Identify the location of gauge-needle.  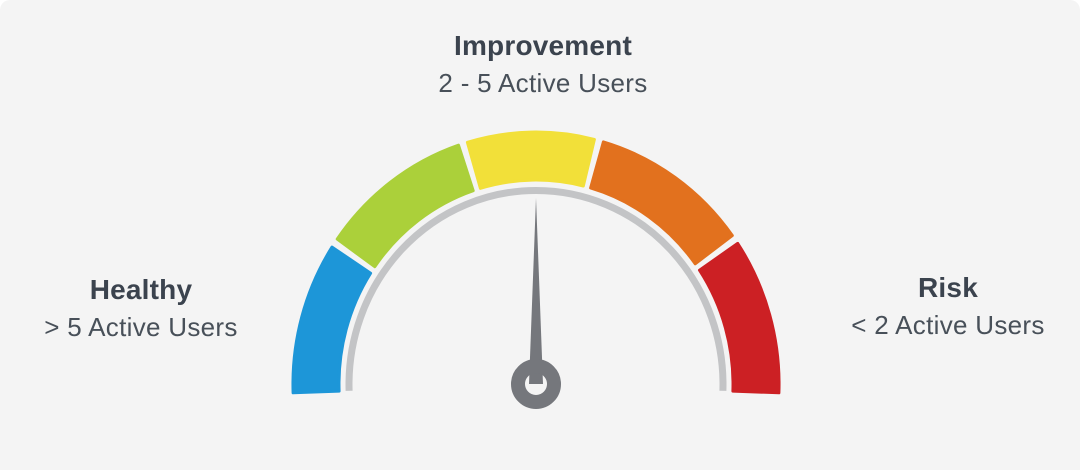
(536, 291).